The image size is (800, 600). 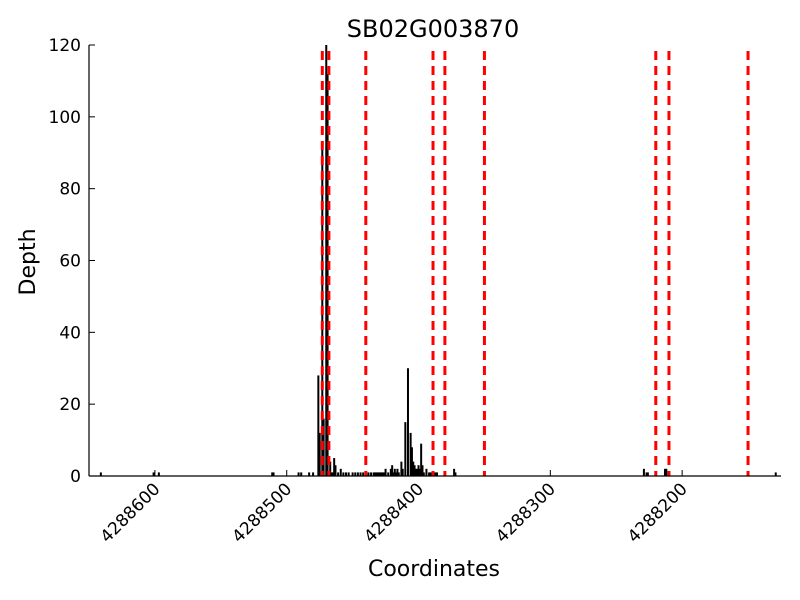 What do you see at coordinates (131, 513) in the screenshot?
I see `x-tick-label: 4288600` at bounding box center [131, 513].